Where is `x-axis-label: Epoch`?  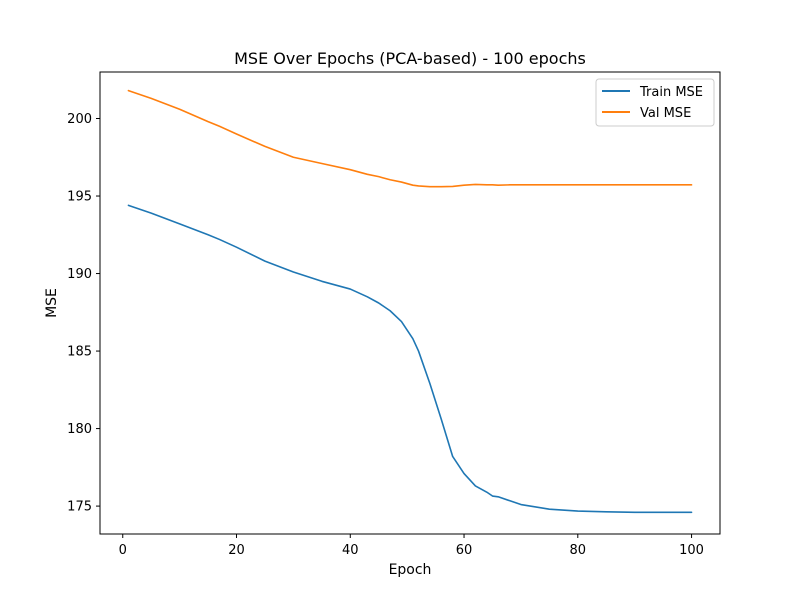
x-axis-label: Epoch is located at coordinates (410, 570).